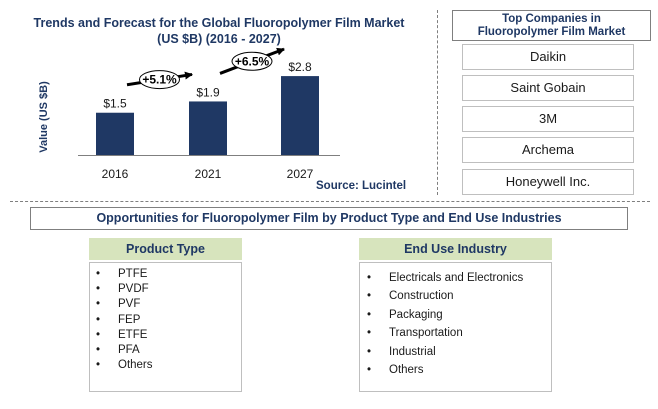  Describe the element at coordinates (208, 174) in the screenshot. I see `x-tick-label: 2021` at that location.